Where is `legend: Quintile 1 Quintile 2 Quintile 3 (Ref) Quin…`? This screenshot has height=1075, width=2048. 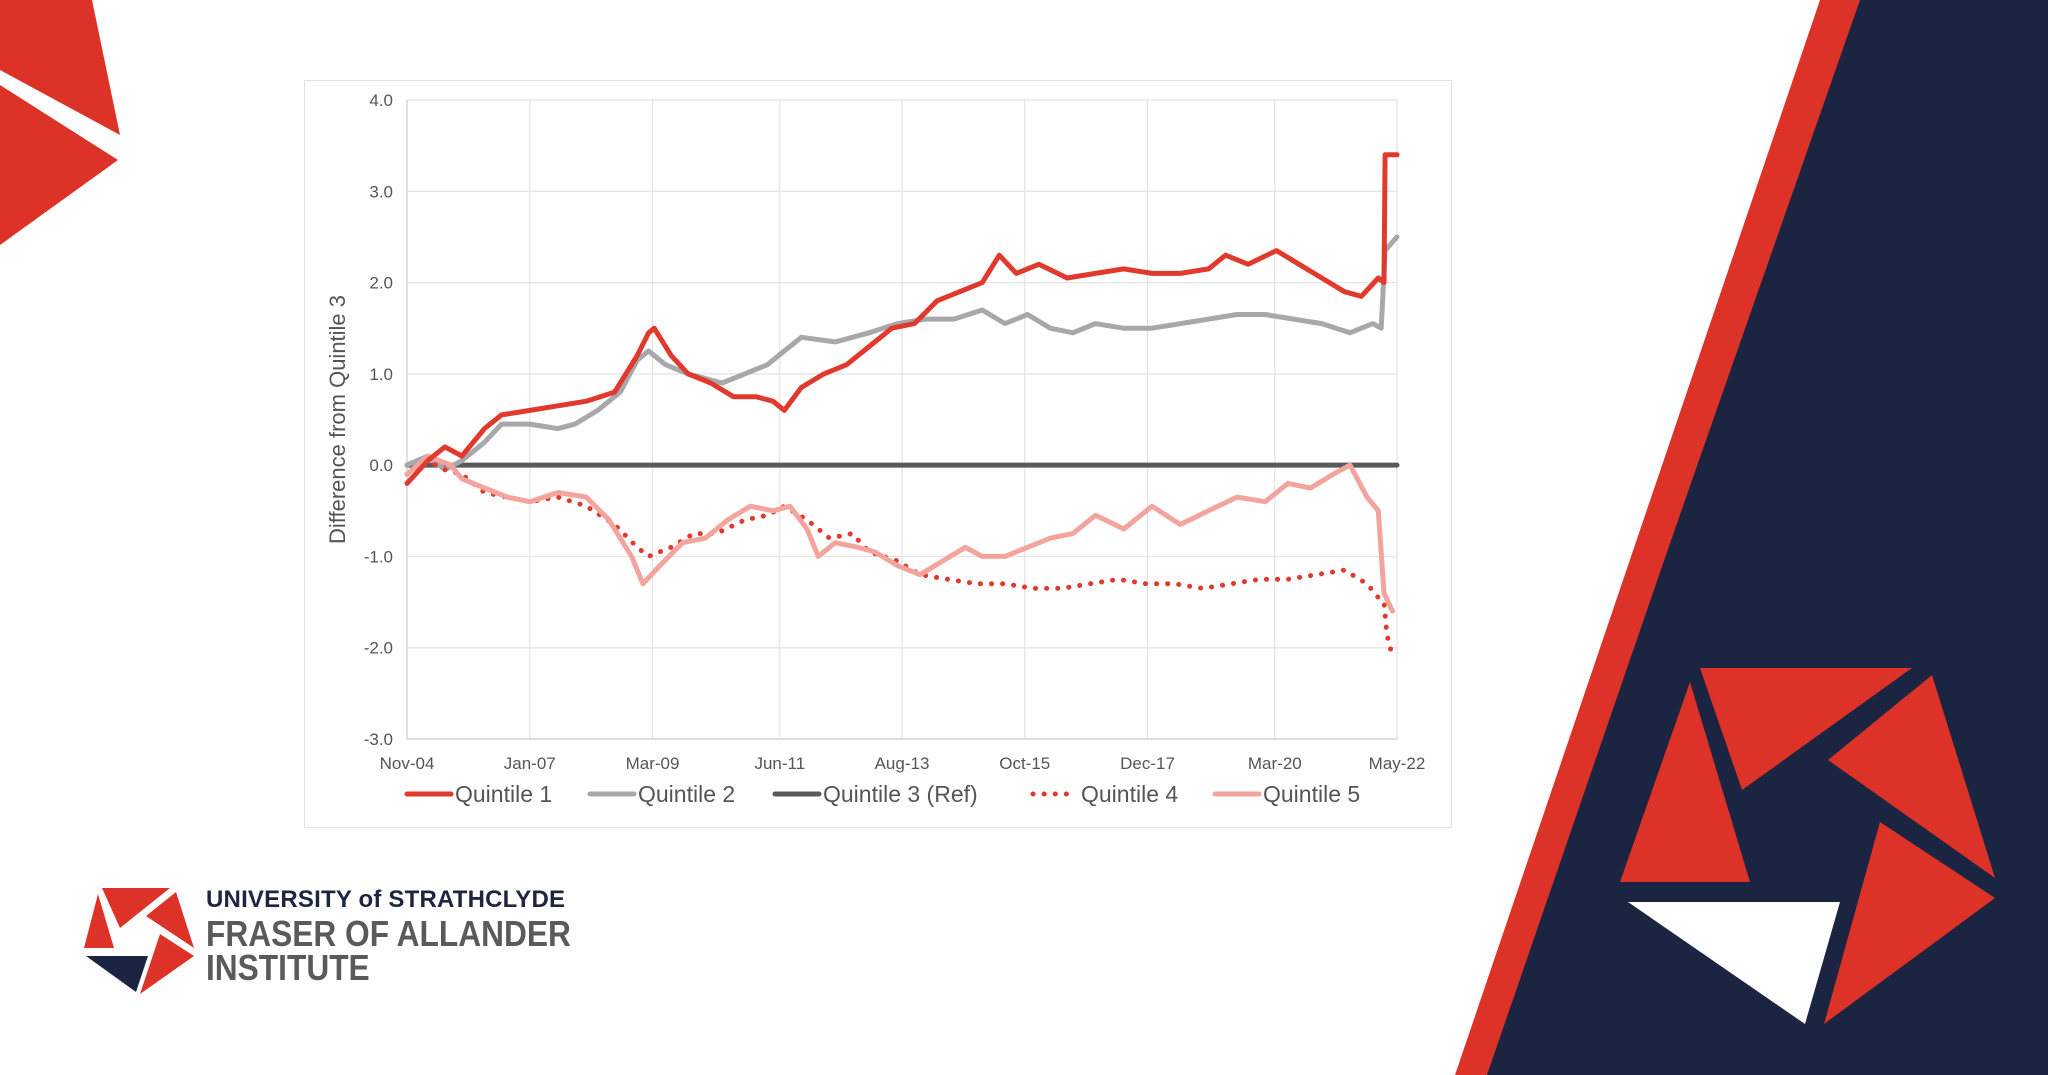
legend: Quintile 1 Quintile 2 Quintile 3 (Ref) Quin… is located at coordinates (882, 794).